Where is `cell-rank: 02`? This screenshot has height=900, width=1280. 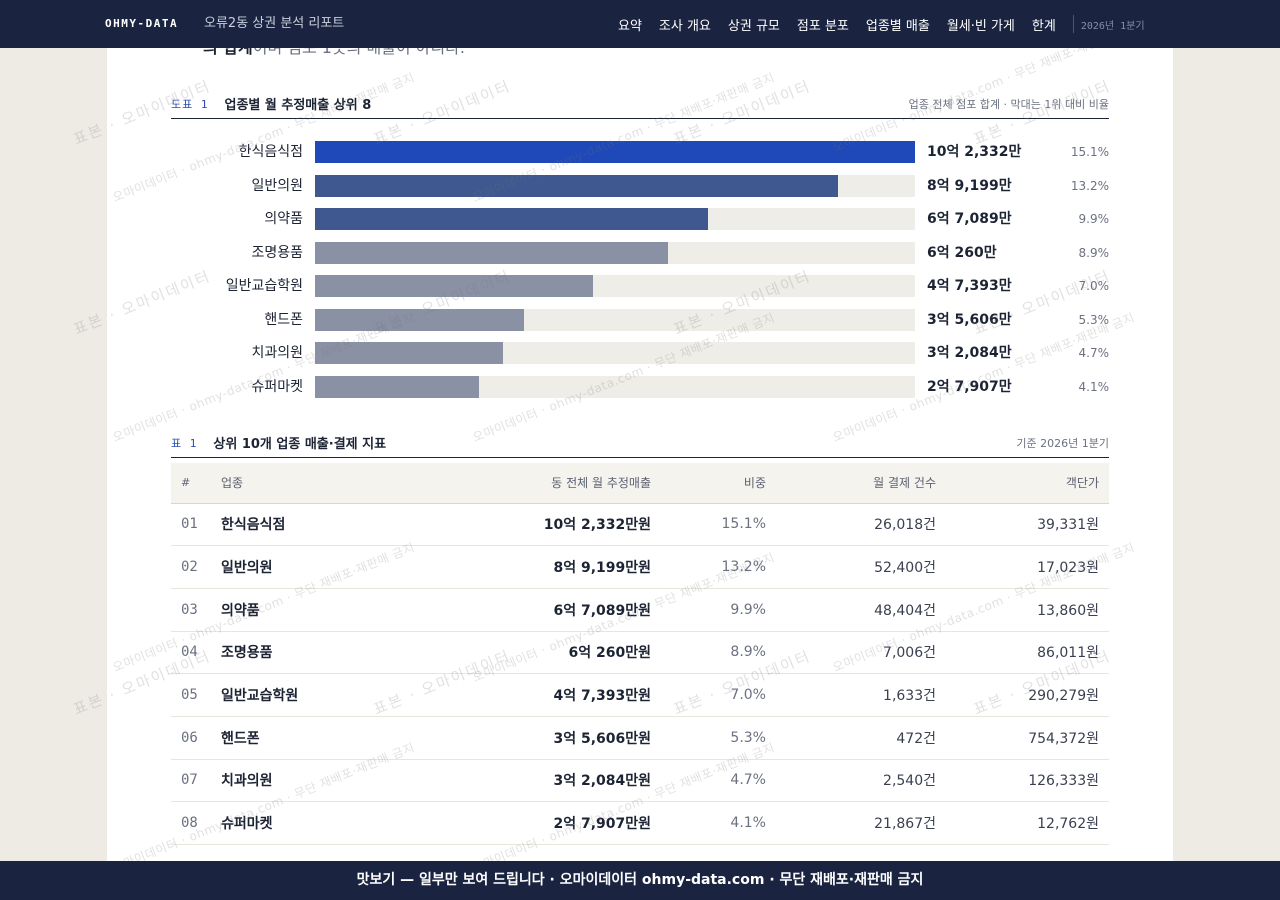 cell-rank: 02 is located at coordinates (196, 567).